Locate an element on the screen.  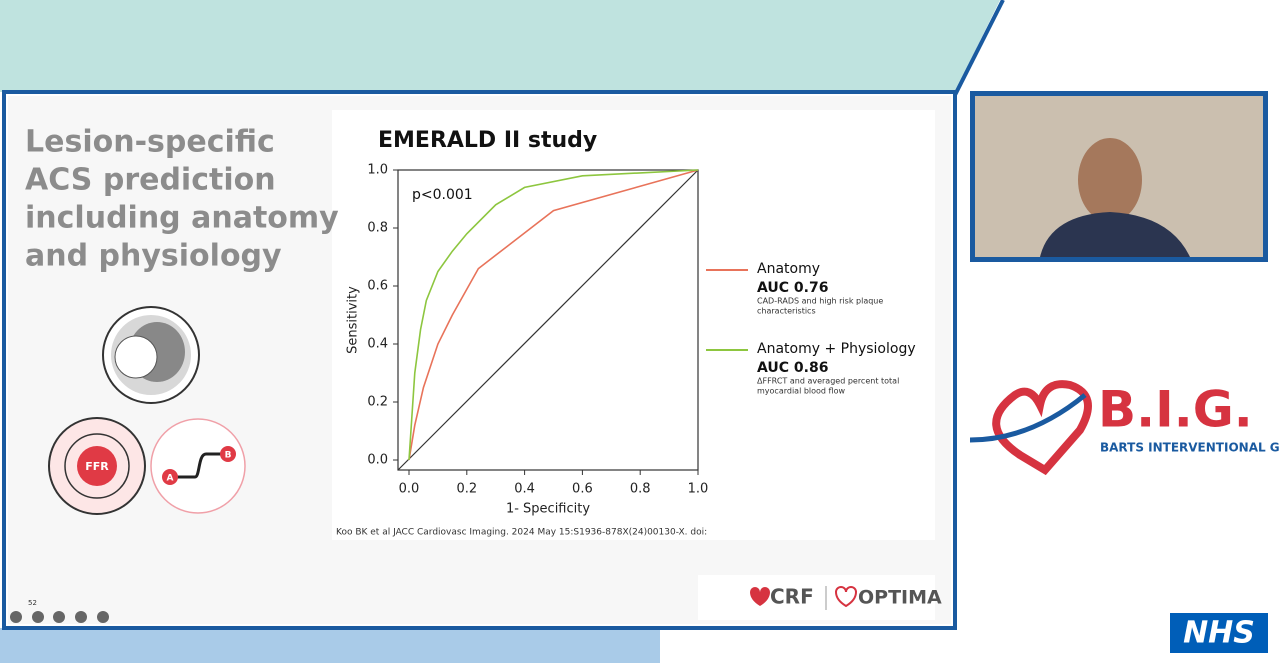
y-tick-label: 0.8 is located at coordinates (377, 228).